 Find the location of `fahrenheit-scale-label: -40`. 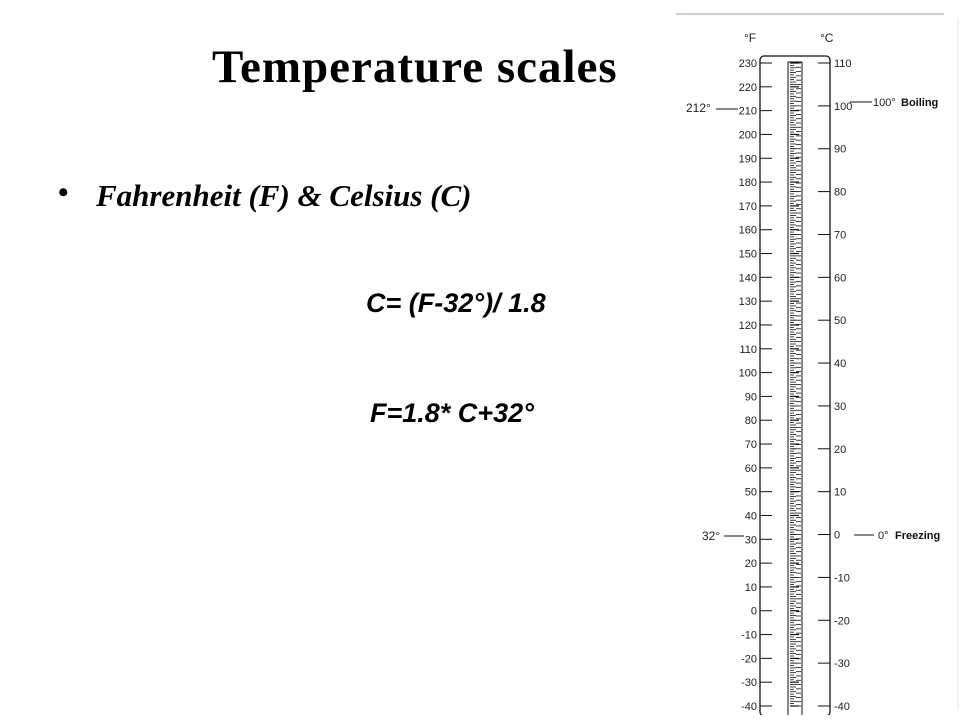

fahrenheit-scale-label: -40 is located at coordinates (749, 707).